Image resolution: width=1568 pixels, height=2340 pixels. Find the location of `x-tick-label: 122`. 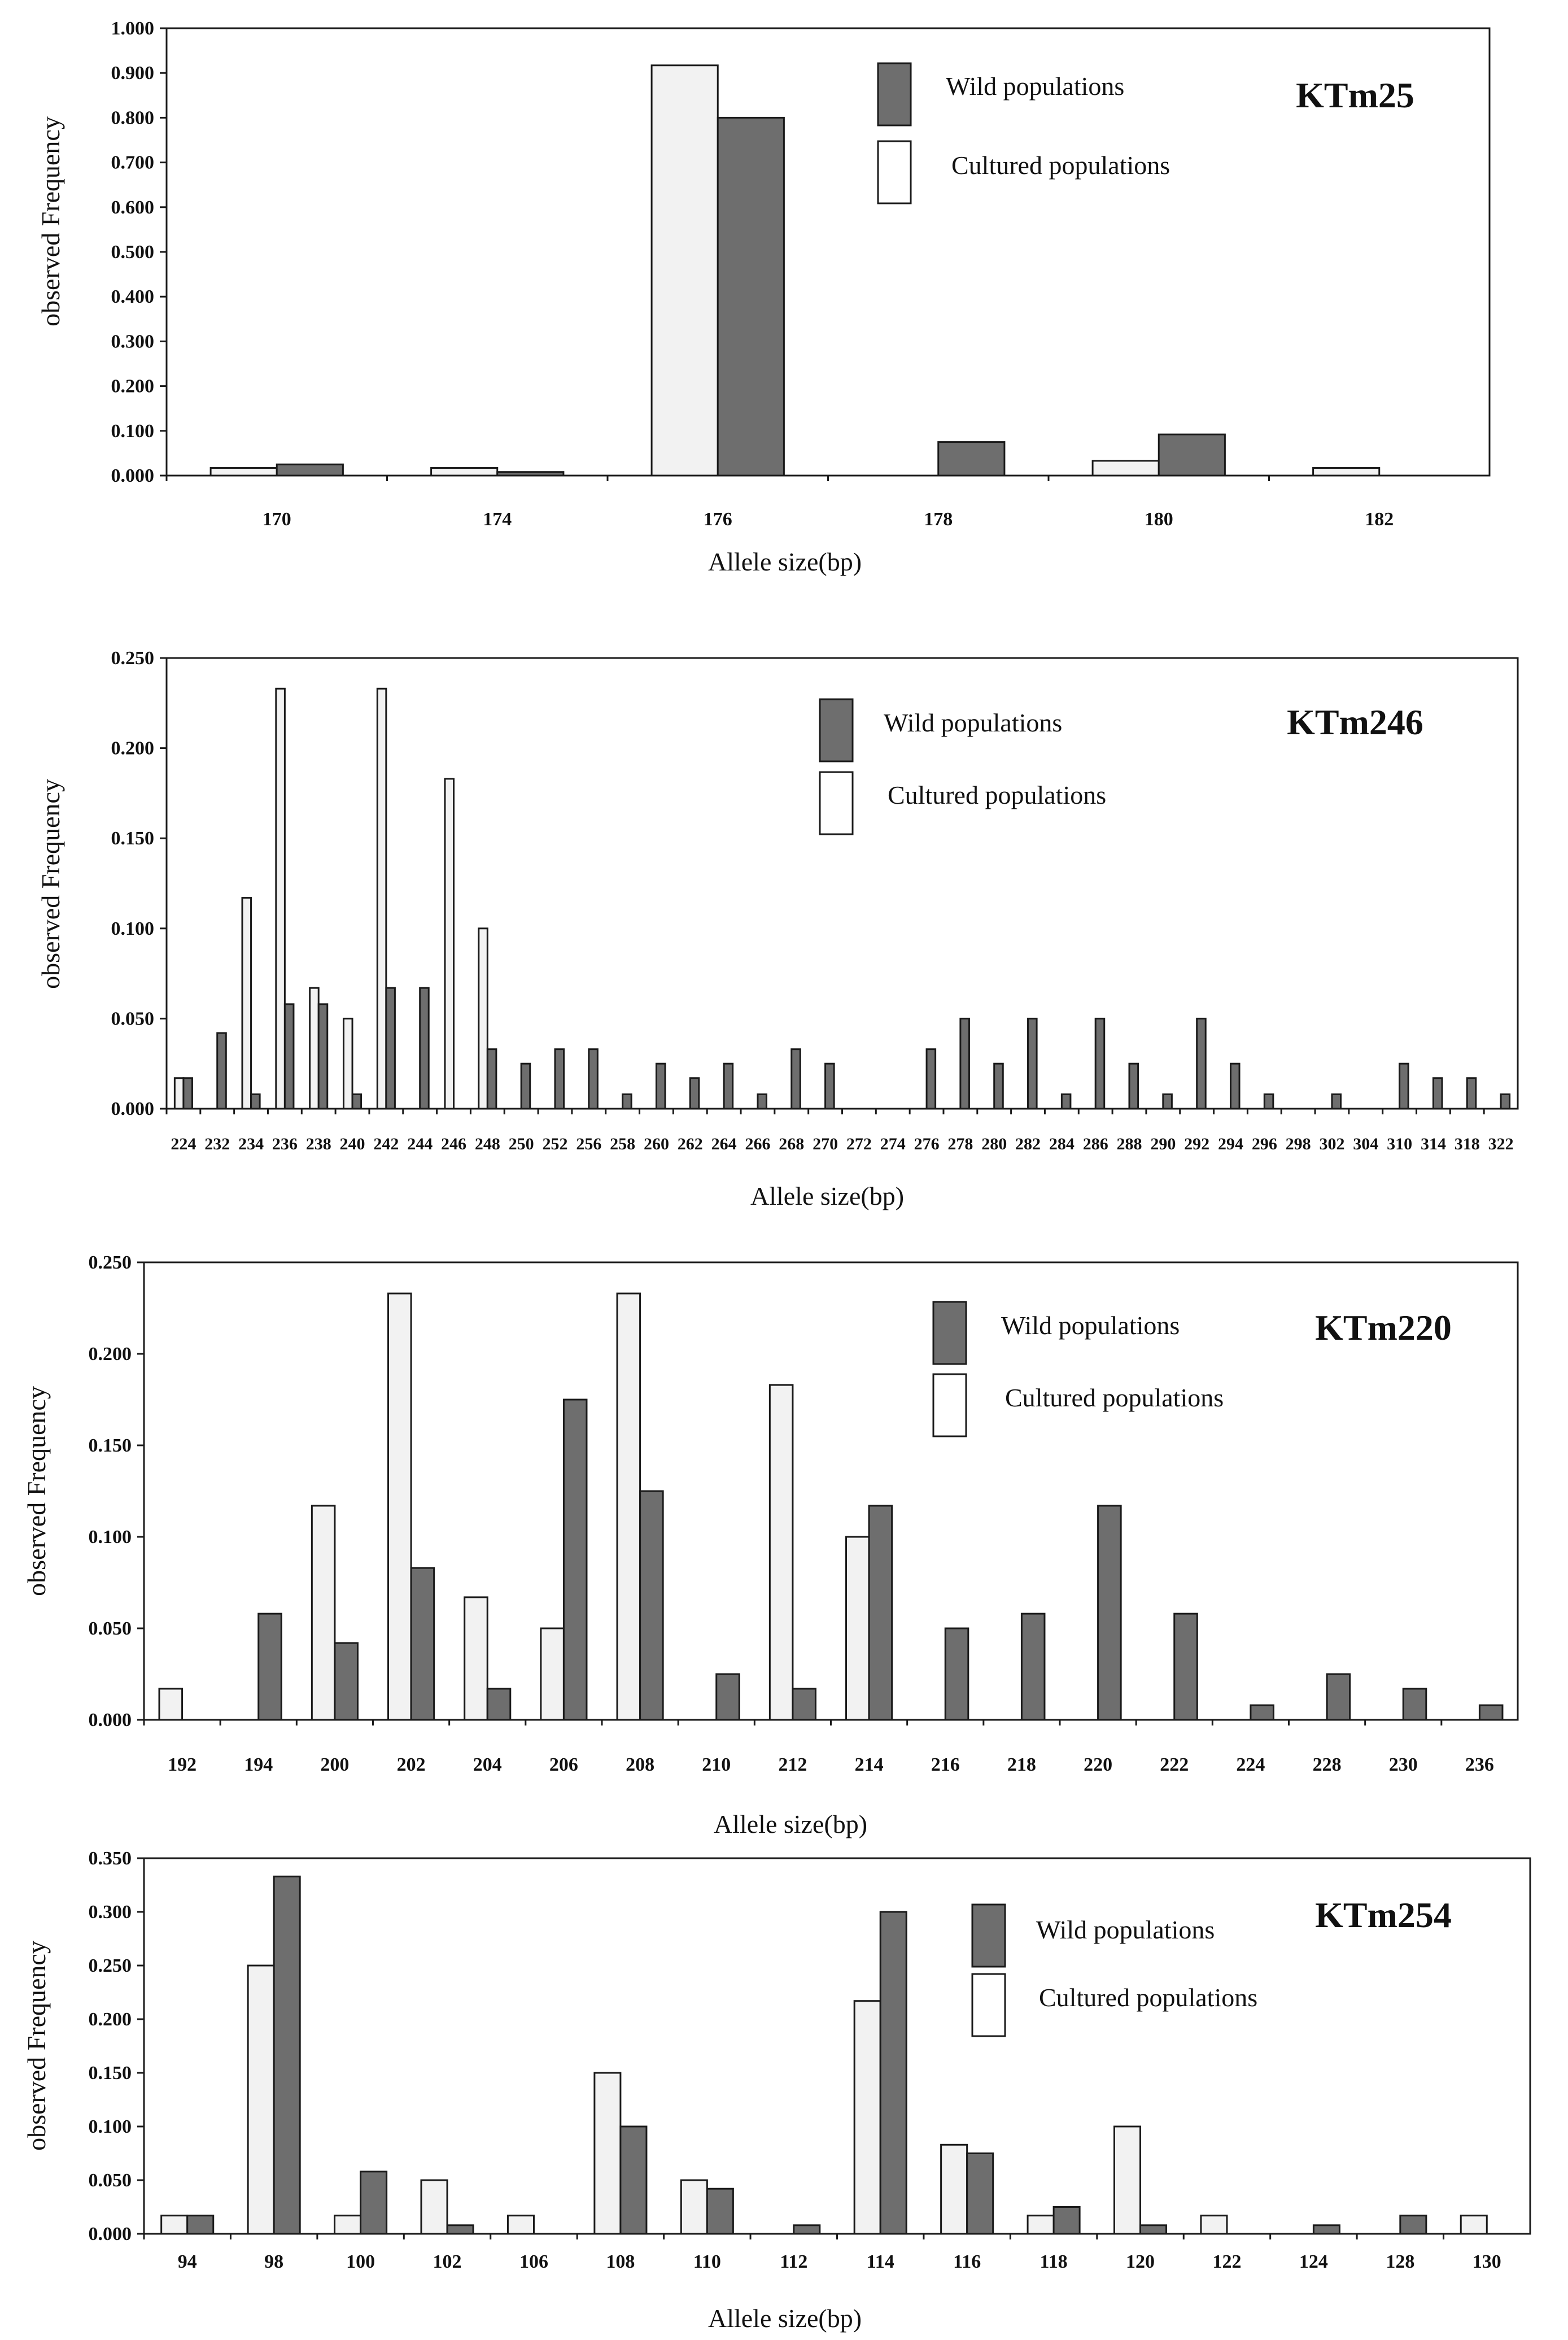

x-tick-label: 122 is located at coordinates (1227, 2261).